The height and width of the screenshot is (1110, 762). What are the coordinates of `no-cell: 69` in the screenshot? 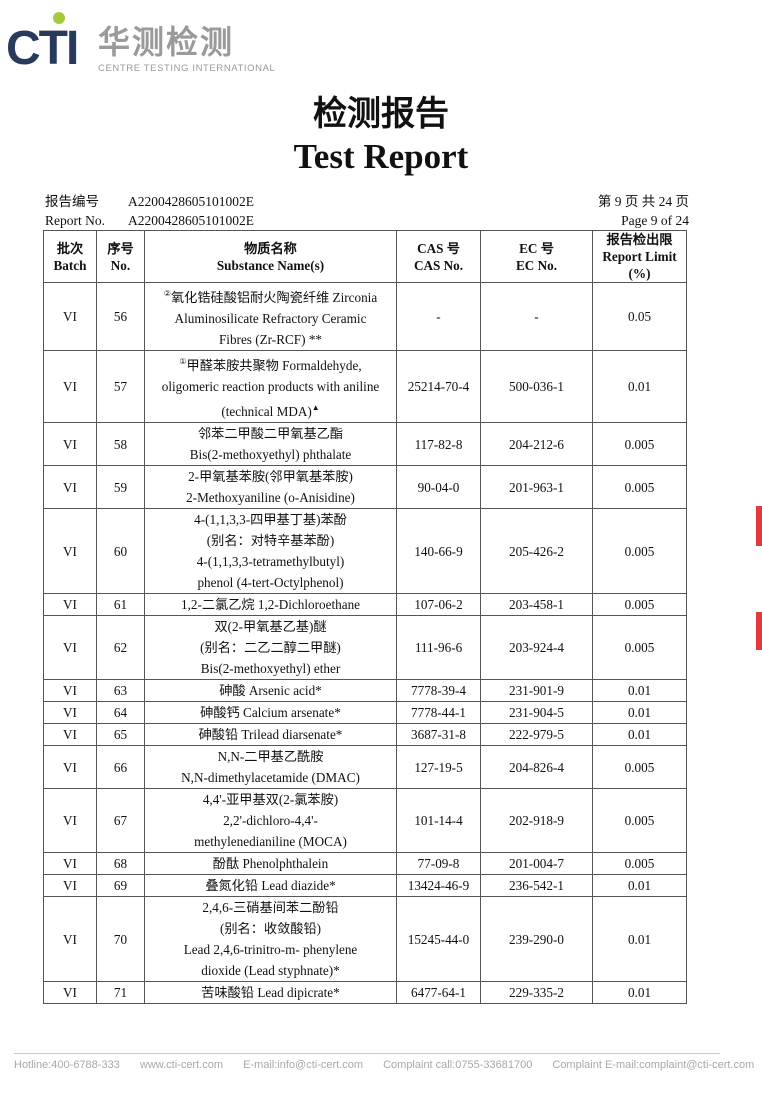 It's located at (120, 885).